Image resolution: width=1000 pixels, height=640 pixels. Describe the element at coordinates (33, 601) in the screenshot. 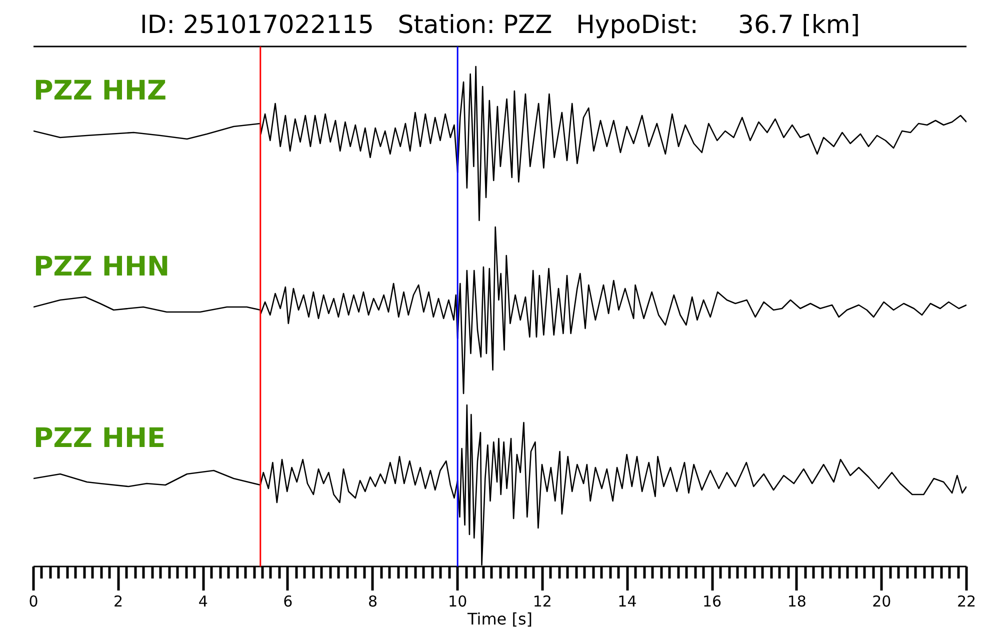

I see `x-tick-label: 0` at that location.